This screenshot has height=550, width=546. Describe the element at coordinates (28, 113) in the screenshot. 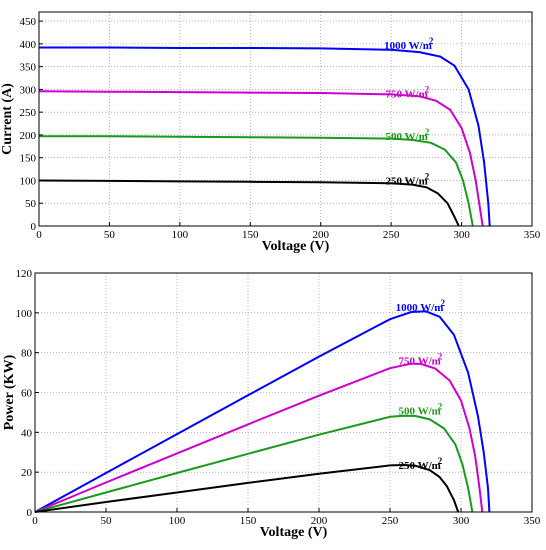

I see `iv-y-tick-label: 250` at that location.